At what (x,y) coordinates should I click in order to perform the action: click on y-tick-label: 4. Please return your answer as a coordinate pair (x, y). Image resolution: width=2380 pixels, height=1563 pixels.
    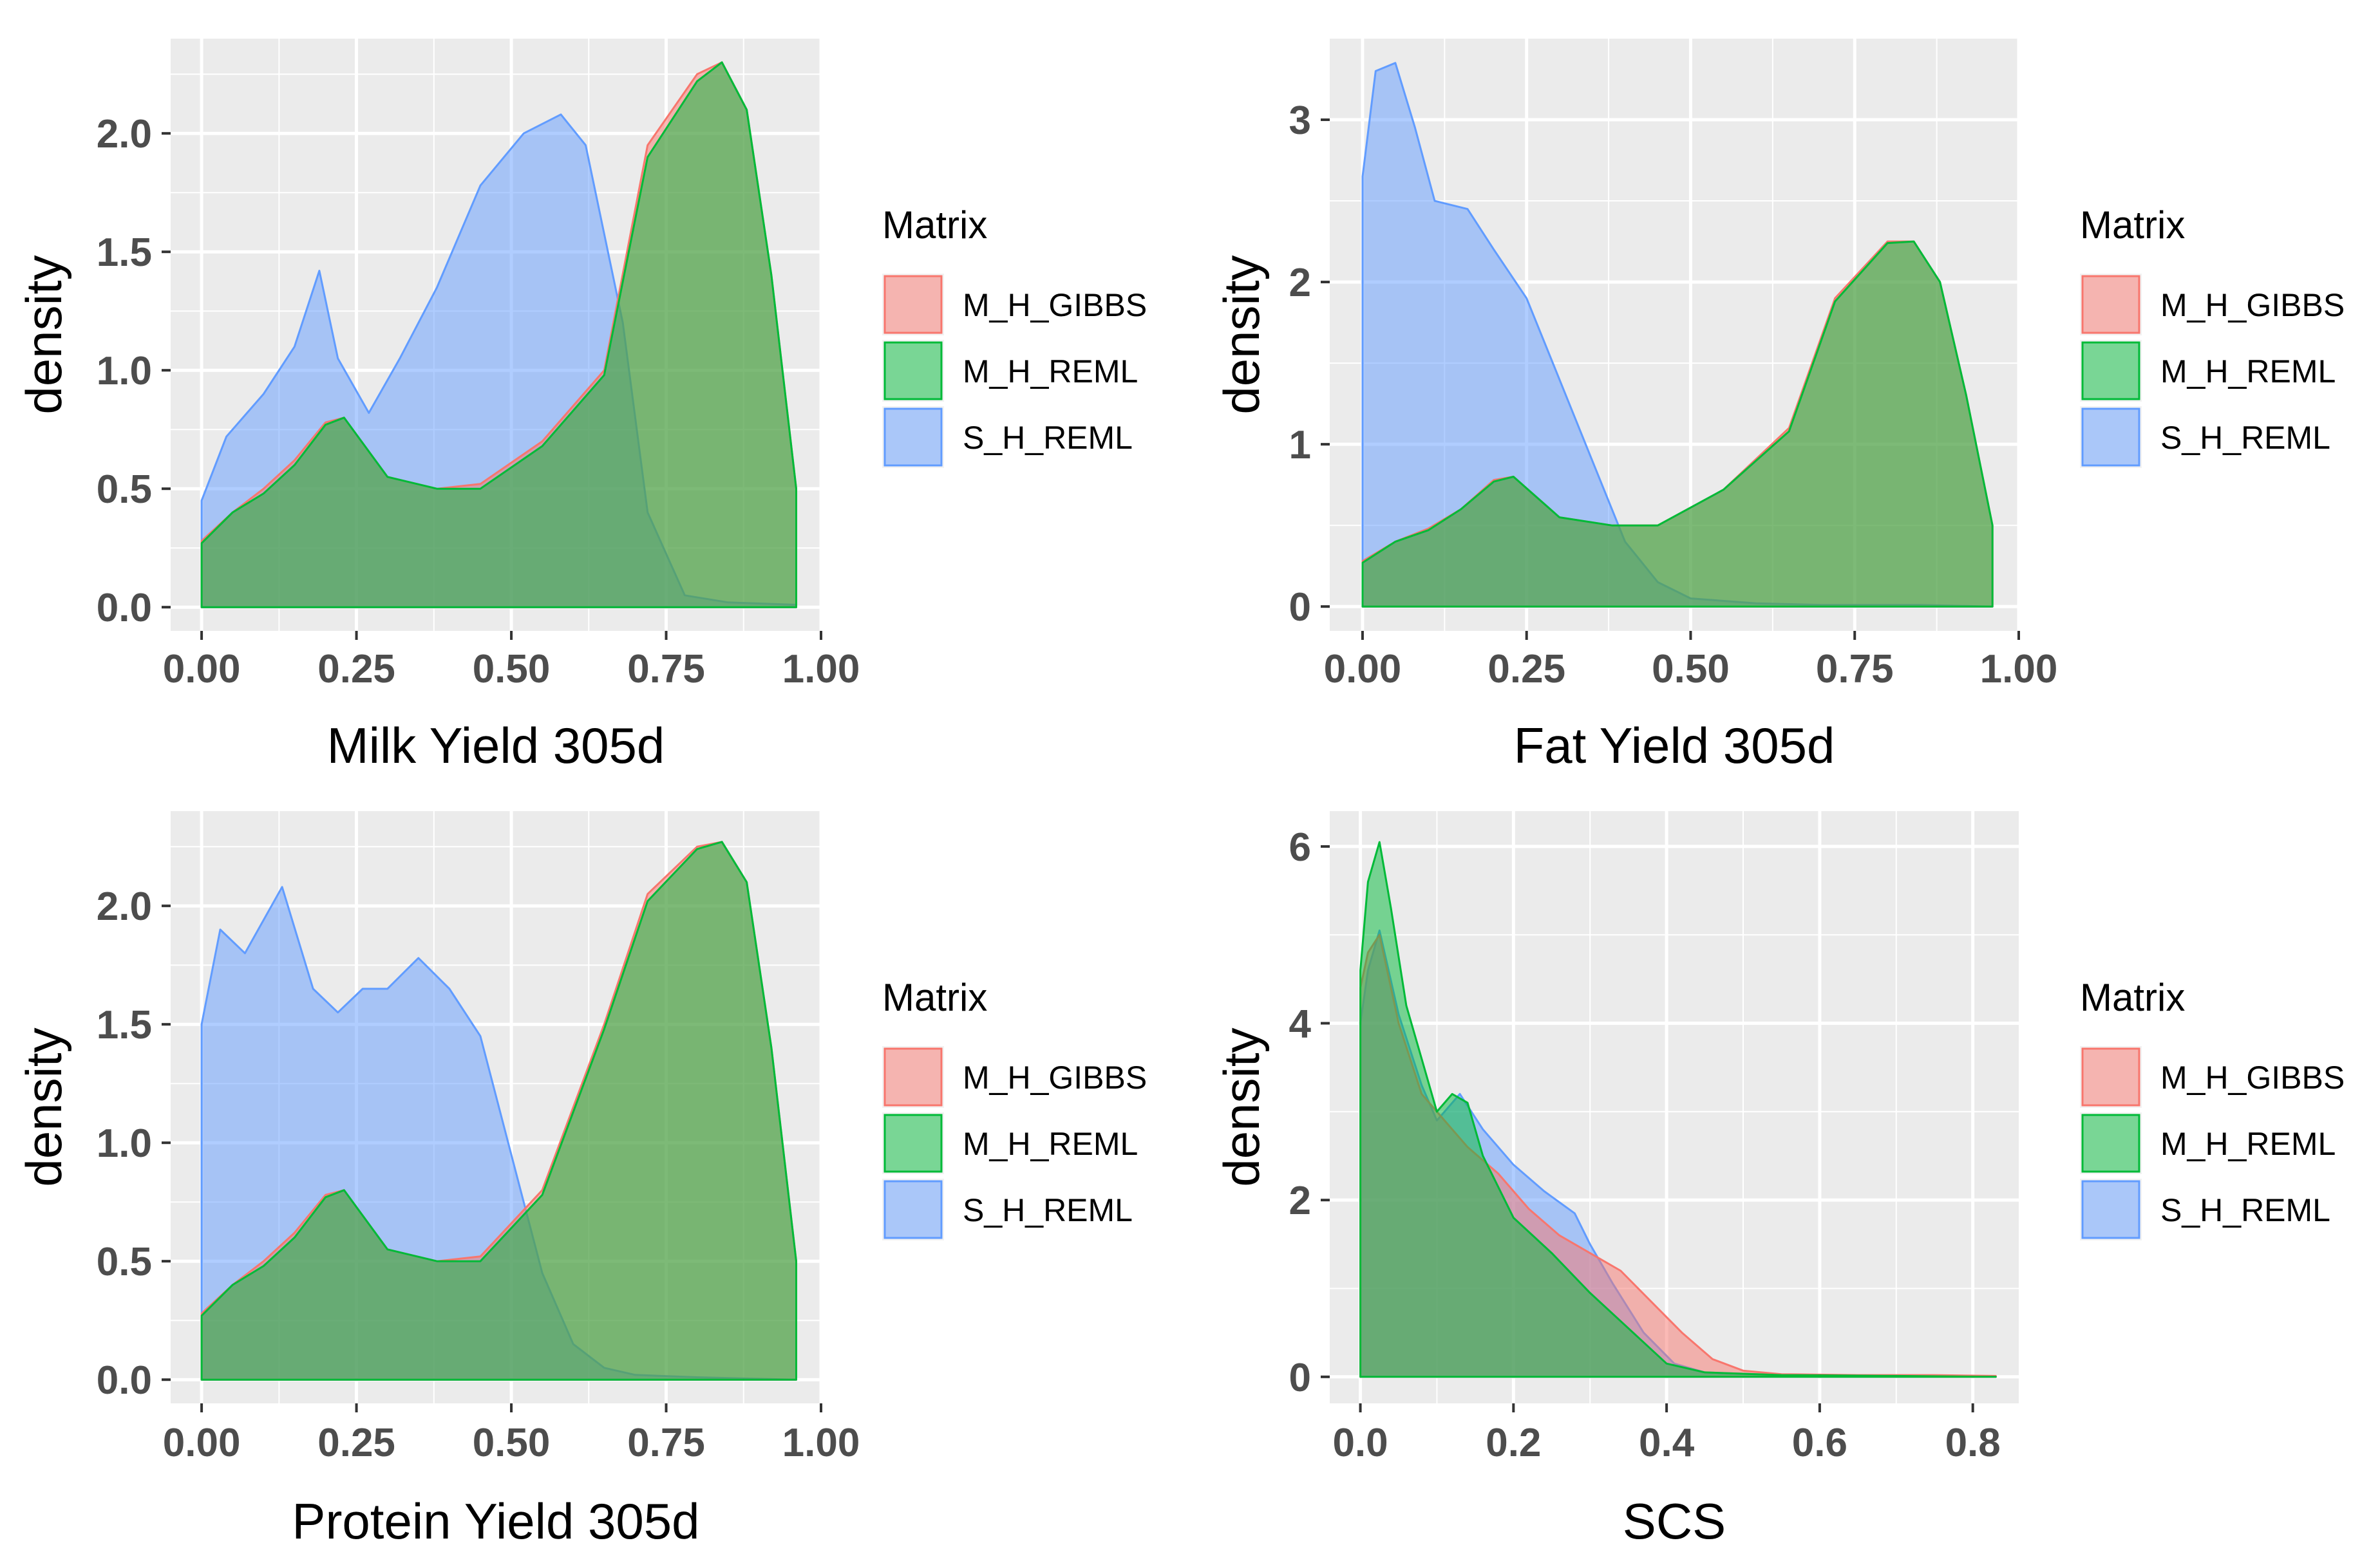
    Looking at the image, I should click on (1300, 1025).